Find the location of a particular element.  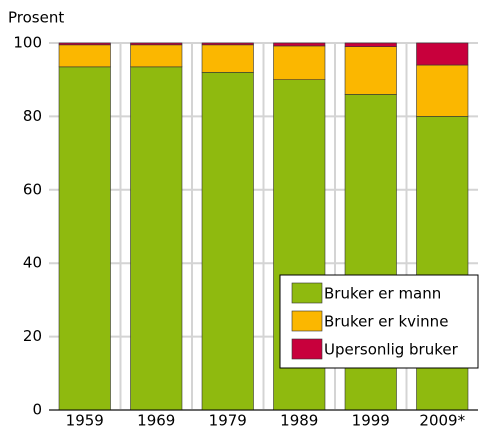

x-tick-label: 1989 is located at coordinates (299, 421).